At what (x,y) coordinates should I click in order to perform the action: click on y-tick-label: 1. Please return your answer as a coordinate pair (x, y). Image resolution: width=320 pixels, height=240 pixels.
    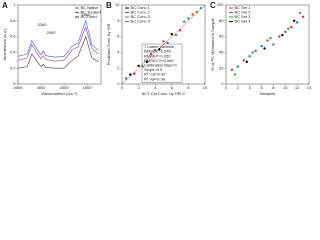
    Looking at the image, I should click on (14, 4).